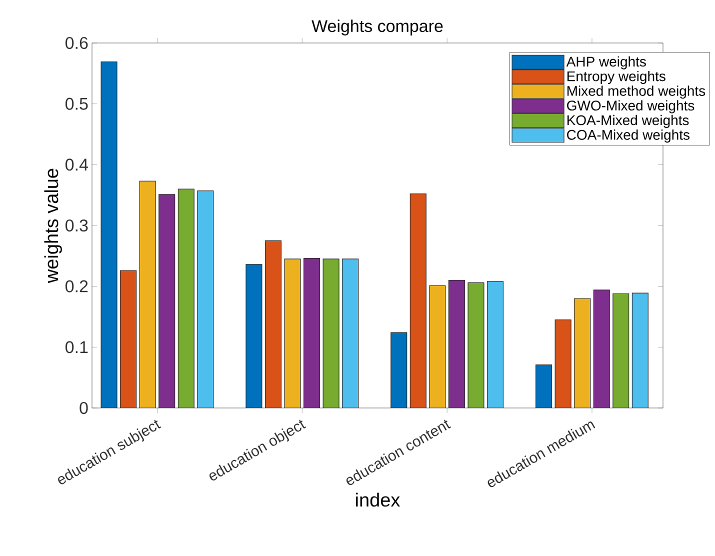 The height and width of the screenshot is (556, 715). What do you see at coordinates (84, 408) in the screenshot?
I see `y-tick-label: 0` at bounding box center [84, 408].